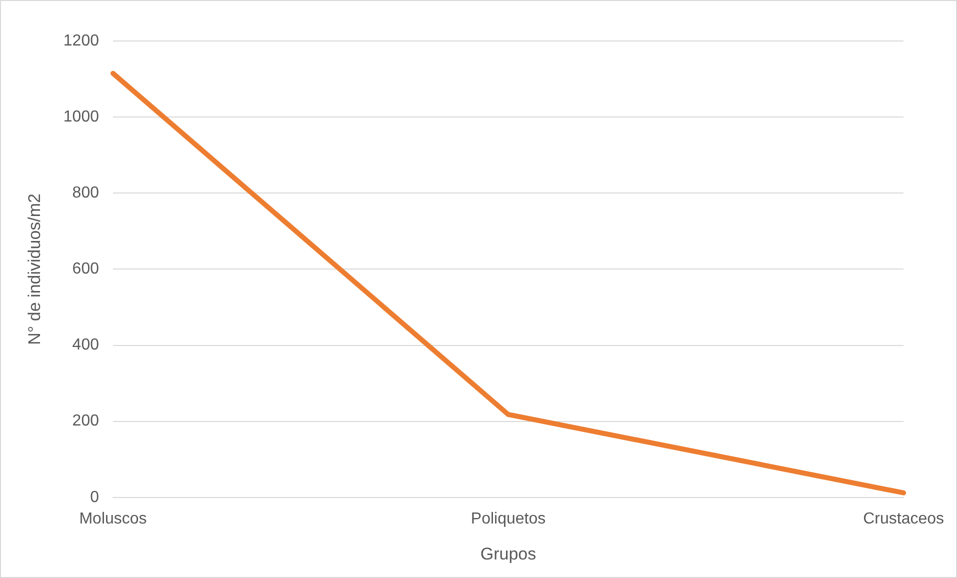  What do you see at coordinates (34, 269) in the screenshot?
I see `y-axis-title: N° de individuos/m2` at bounding box center [34, 269].